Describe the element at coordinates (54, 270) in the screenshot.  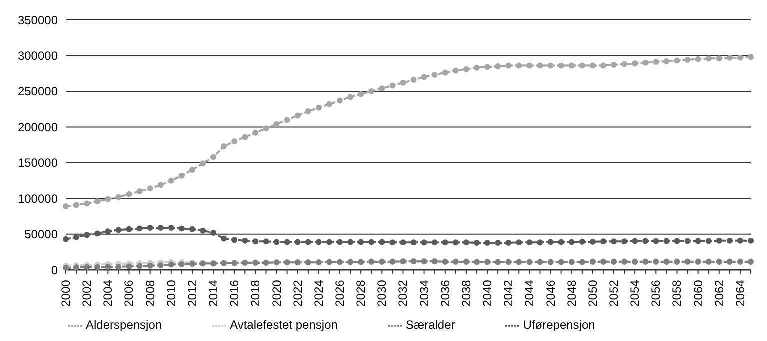
I see `y-tick-label: 0` at that location.